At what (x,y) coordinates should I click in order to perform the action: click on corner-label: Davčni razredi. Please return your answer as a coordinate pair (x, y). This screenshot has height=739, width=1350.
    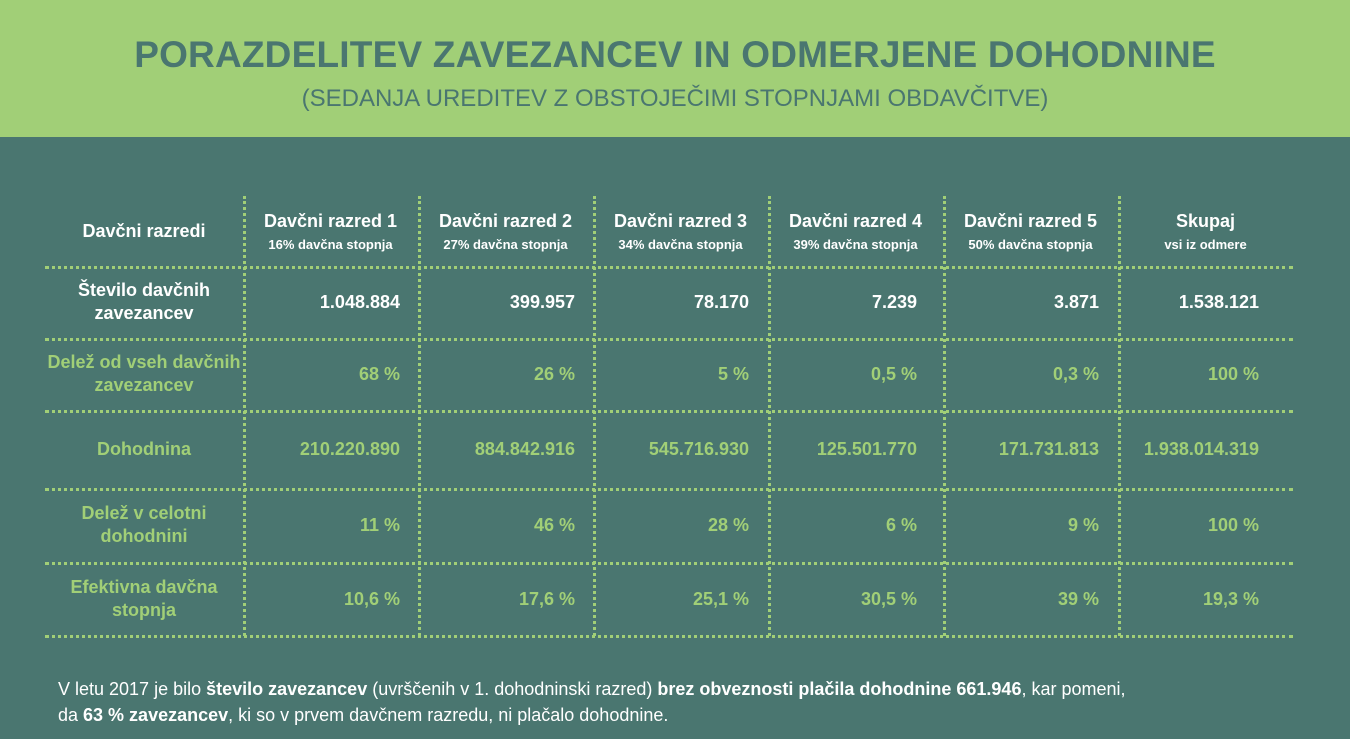
    Looking at the image, I should click on (144, 230).